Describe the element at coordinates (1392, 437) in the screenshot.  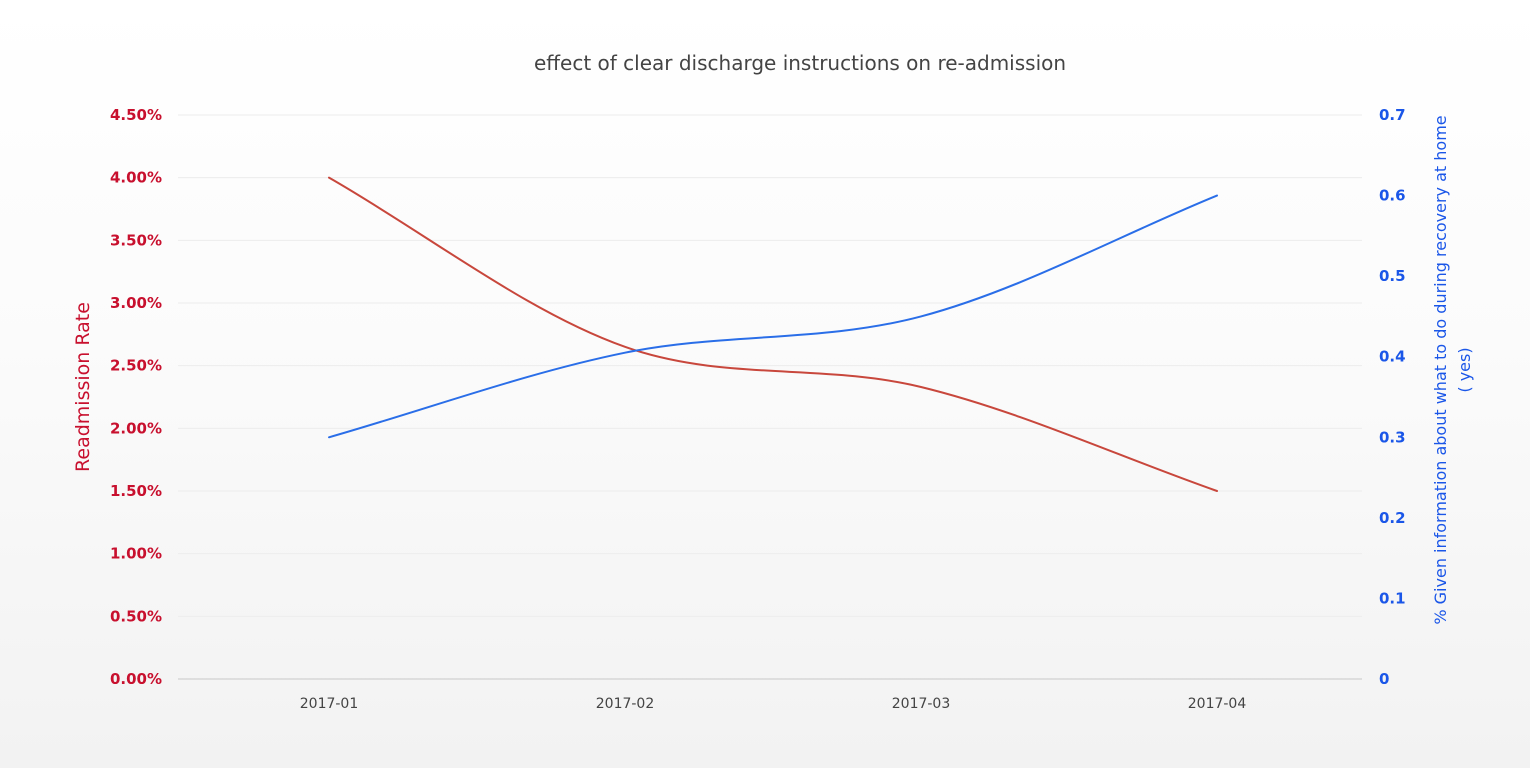
I see `right-tick-label: 0.3` at that location.